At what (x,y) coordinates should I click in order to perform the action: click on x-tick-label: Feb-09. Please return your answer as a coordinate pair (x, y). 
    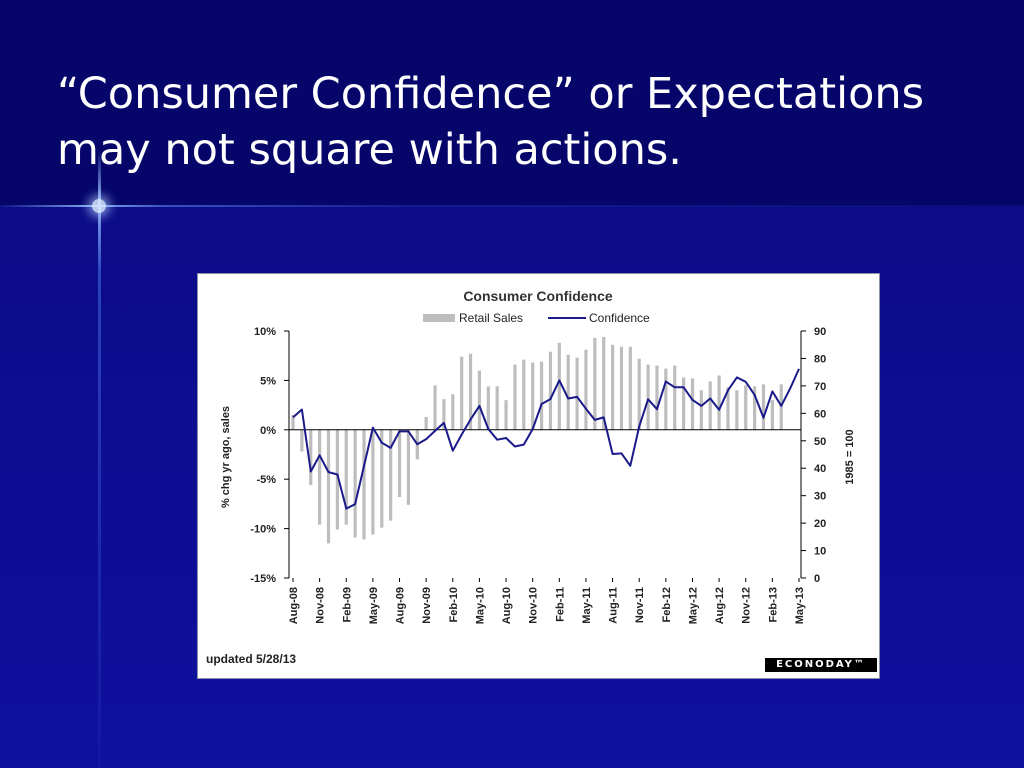
    Looking at the image, I should click on (347, 604).